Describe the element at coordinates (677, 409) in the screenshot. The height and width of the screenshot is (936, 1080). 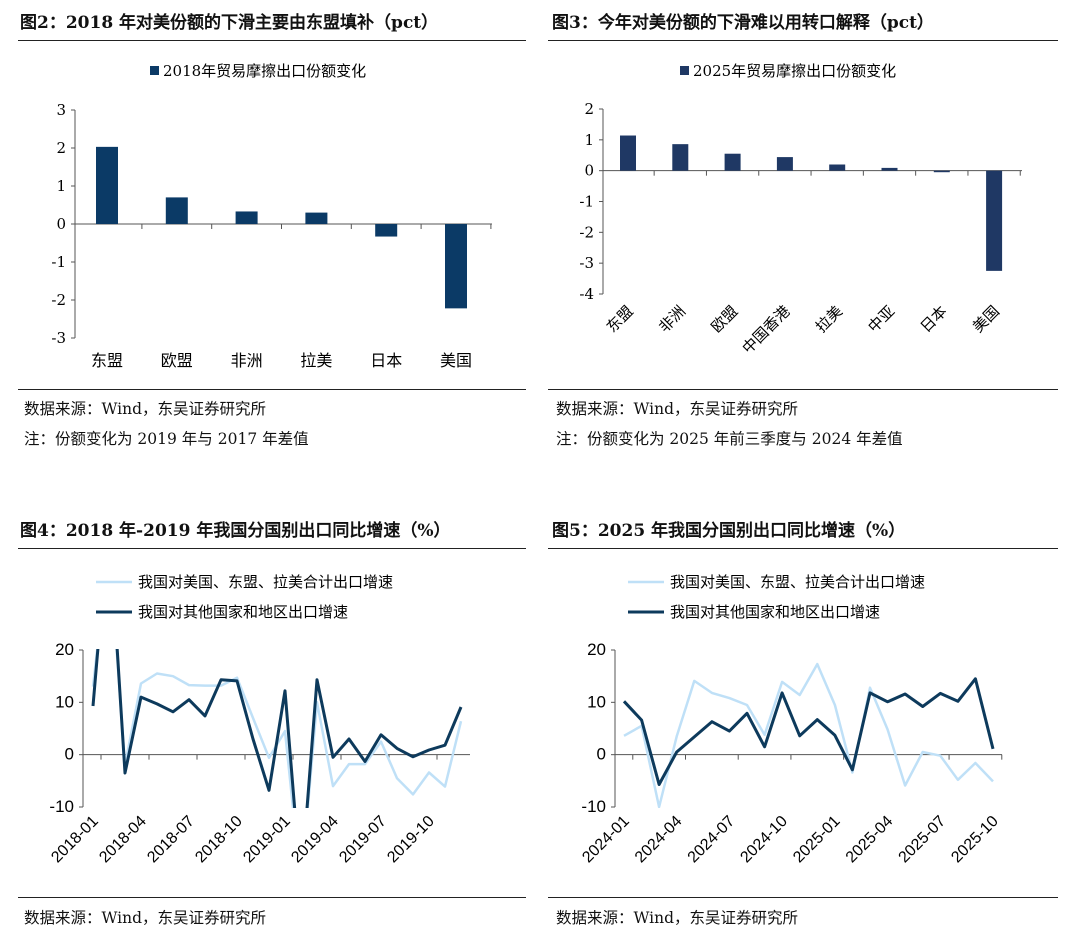
I see `figure-3-source: 数据来源：Wind，东吴证券研究所` at that location.